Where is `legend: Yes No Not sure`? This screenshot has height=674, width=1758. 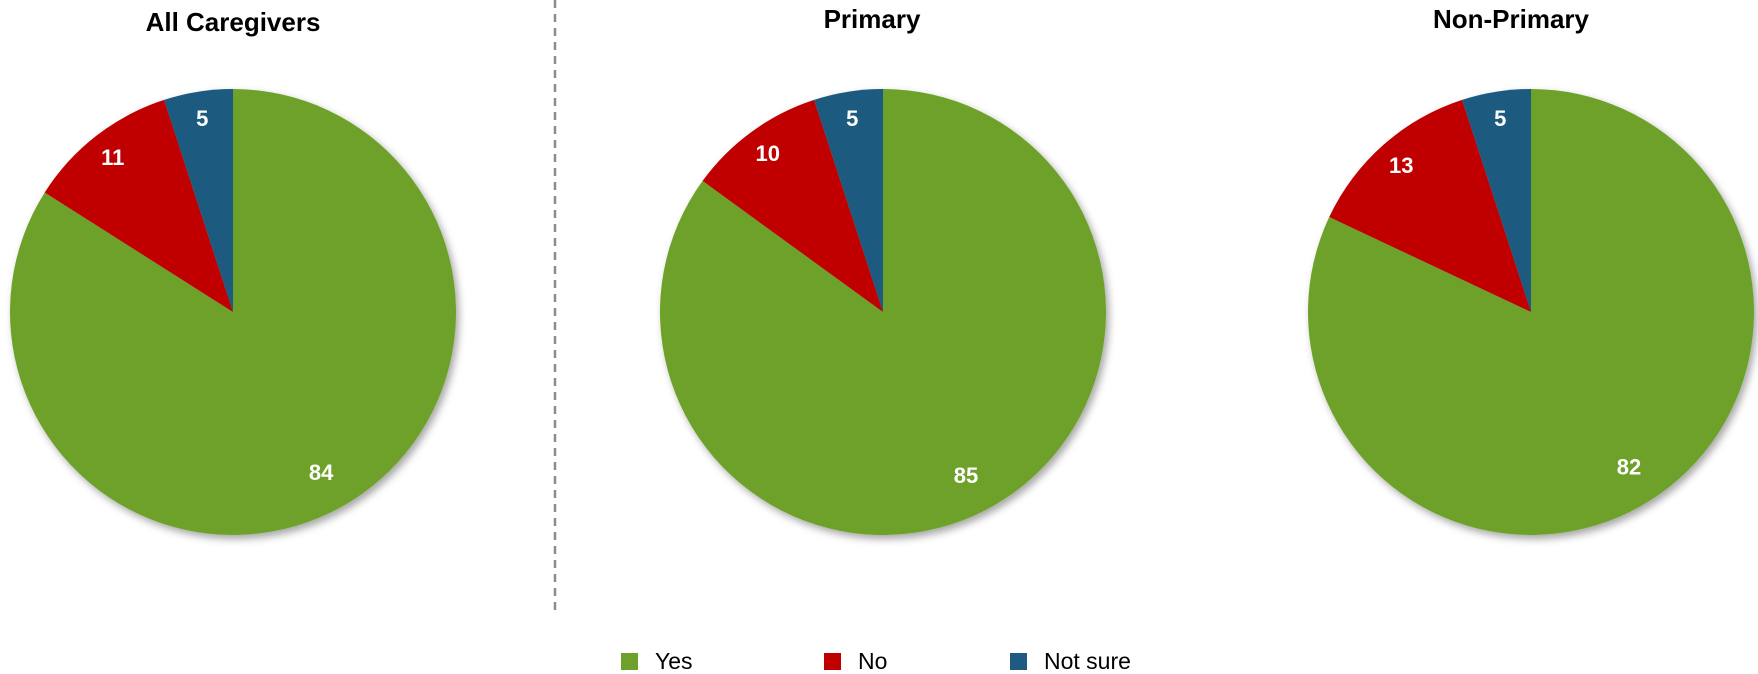 legend: Yes No Not sure is located at coordinates (879, 661).